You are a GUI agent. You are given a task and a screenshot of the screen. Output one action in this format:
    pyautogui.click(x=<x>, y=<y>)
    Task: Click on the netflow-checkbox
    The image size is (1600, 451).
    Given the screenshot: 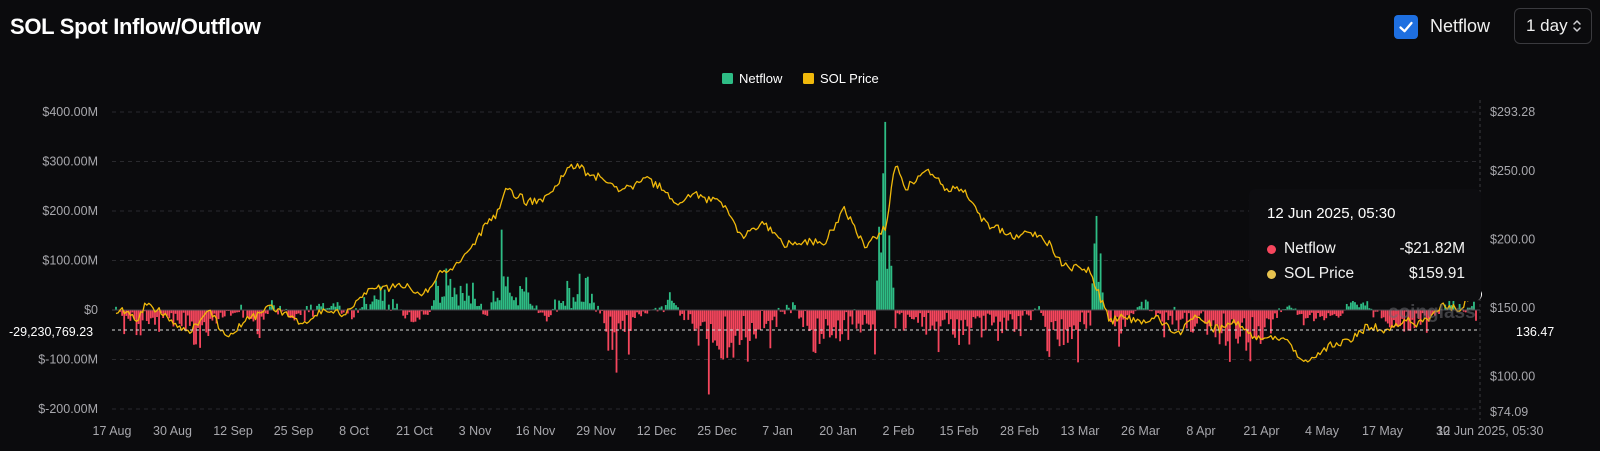 What is the action you would take?
    pyautogui.click(x=1406, y=27)
    